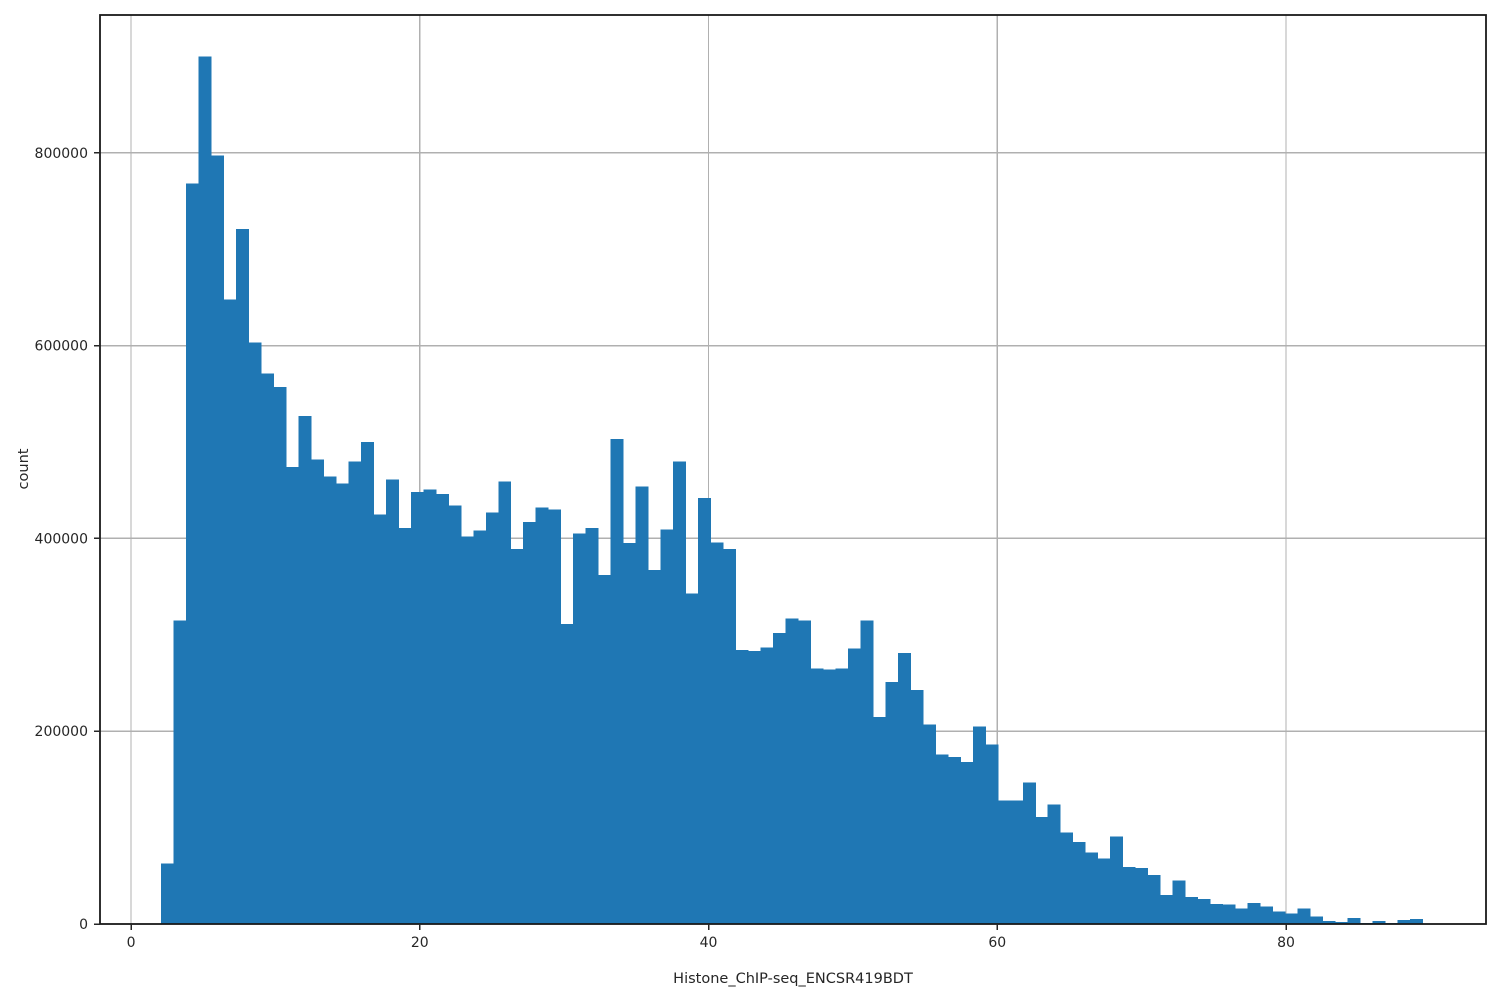 The image size is (1500, 1000). I want to click on y-tick-label: 800000, so click(61, 154).